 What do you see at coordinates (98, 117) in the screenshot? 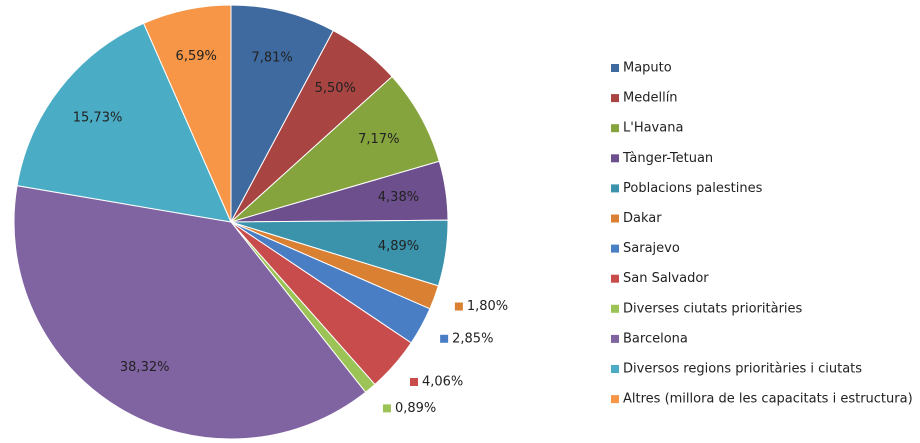
I see `data-label: 15,73%` at bounding box center [98, 117].